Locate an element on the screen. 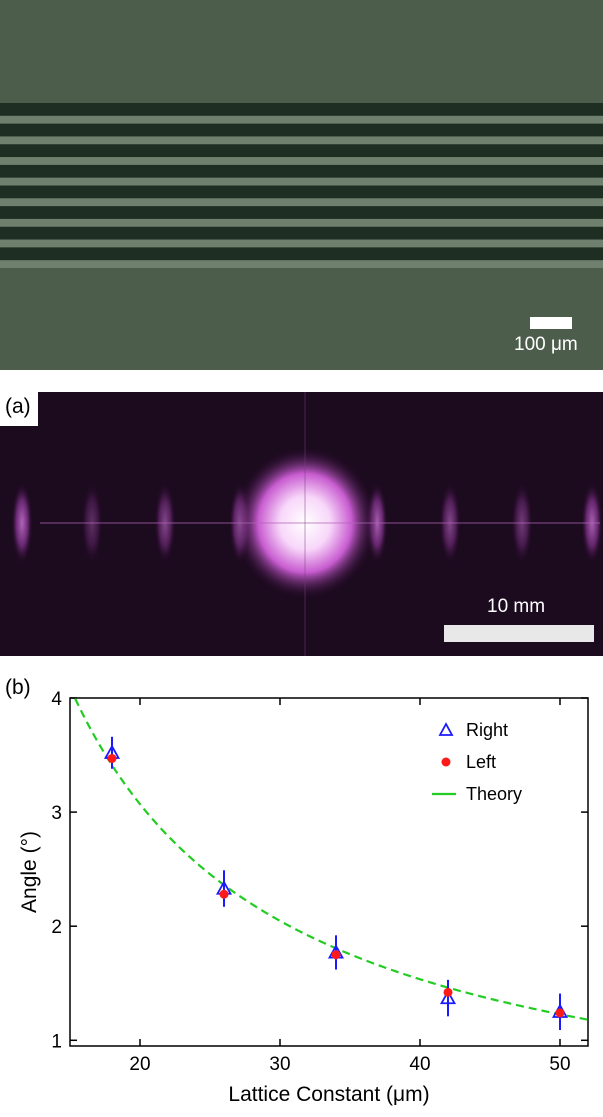  y-tick-label: 3 is located at coordinates (56, 813).